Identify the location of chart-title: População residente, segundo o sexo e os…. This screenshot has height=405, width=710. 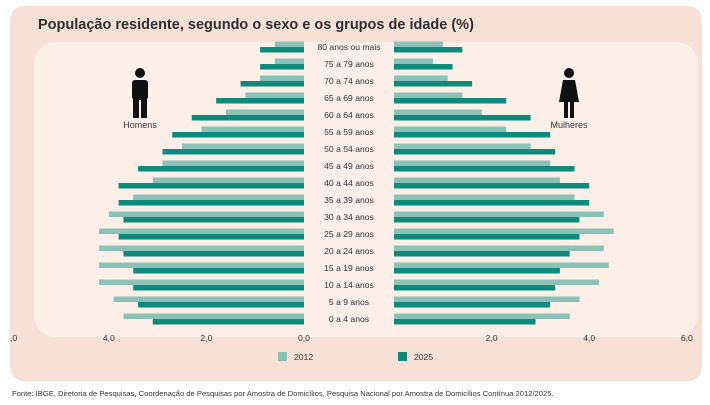
(256, 25).